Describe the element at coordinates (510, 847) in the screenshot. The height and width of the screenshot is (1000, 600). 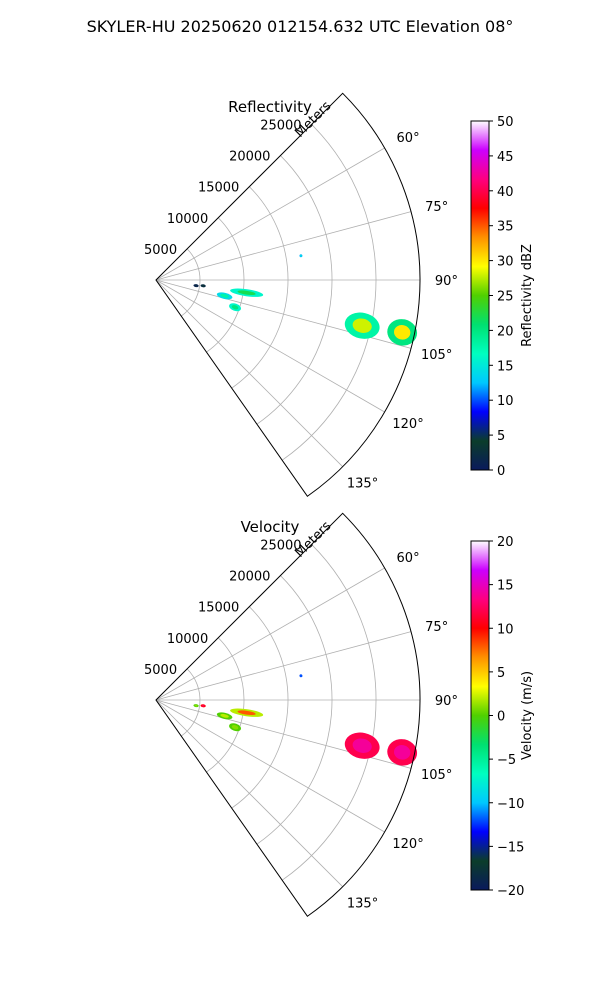
I see `colorbar-tick-label: −15` at that location.